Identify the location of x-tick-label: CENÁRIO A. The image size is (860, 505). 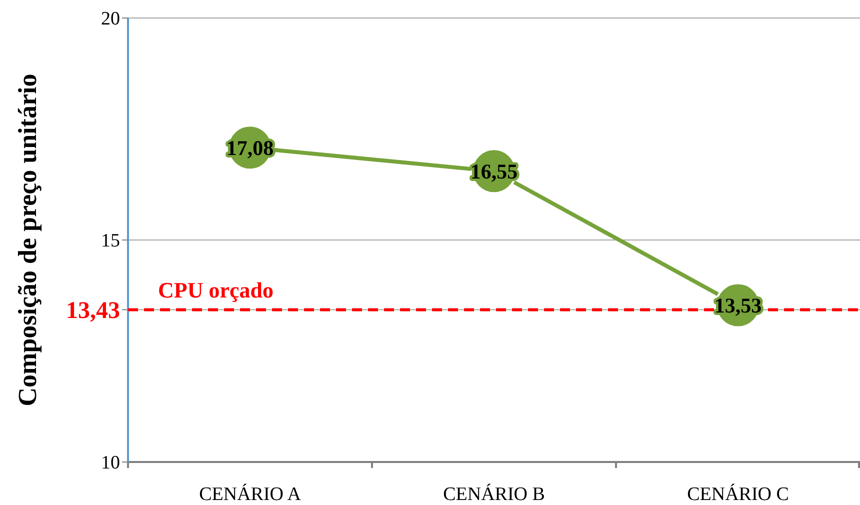
(250, 494).